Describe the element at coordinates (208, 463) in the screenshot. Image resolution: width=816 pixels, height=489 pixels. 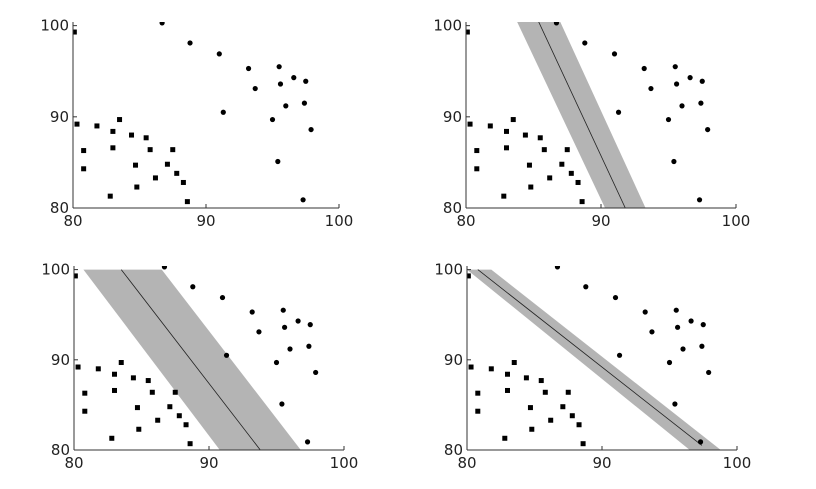
I see `x-tick-label: 90` at that location.